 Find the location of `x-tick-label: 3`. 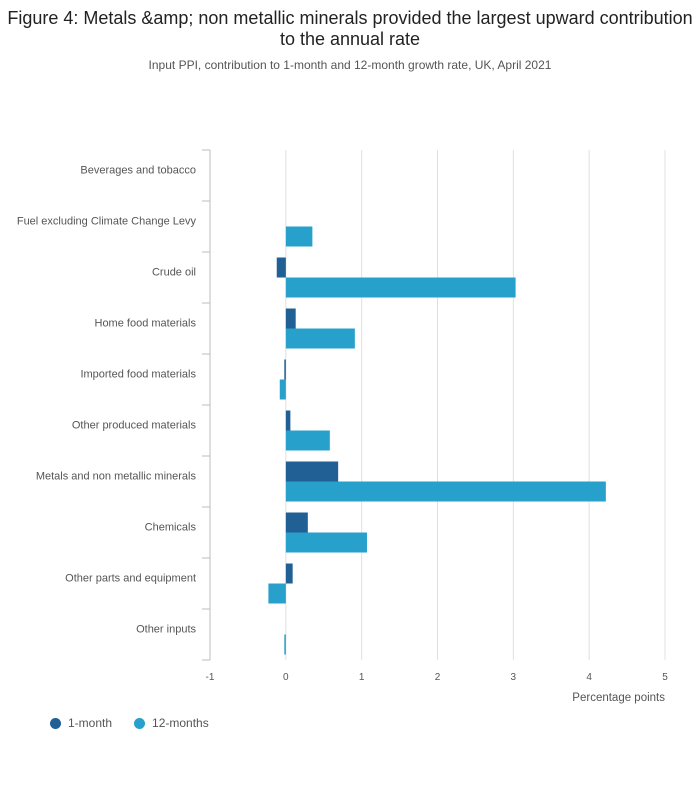

x-tick-label: 3 is located at coordinates (514, 677).